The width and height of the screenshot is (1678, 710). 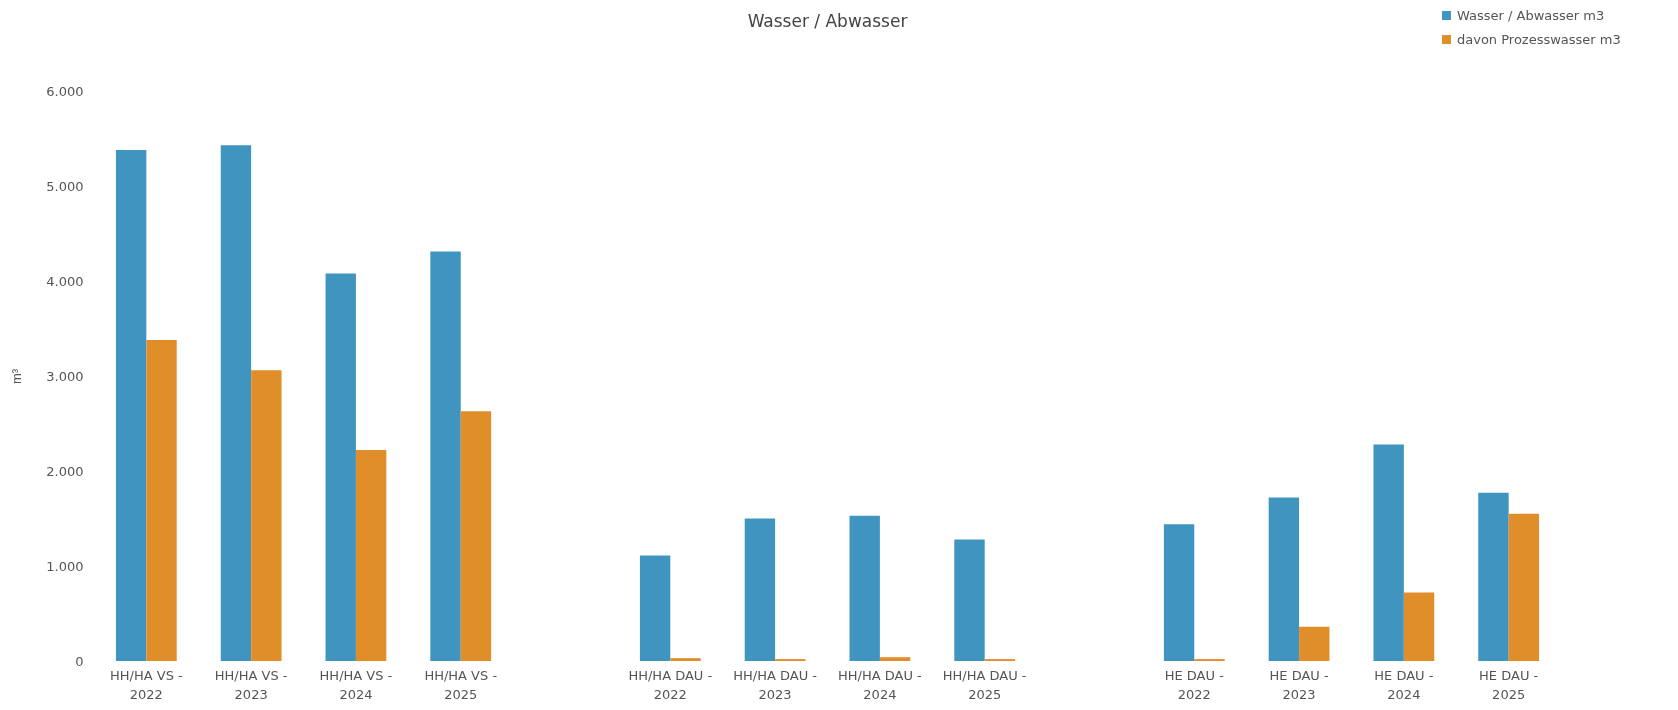 What do you see at coordinates (1539, 39) in the screenshot?
I see `legend-label: davon Prozesswasser m3` at bounding box center [1539, 39].